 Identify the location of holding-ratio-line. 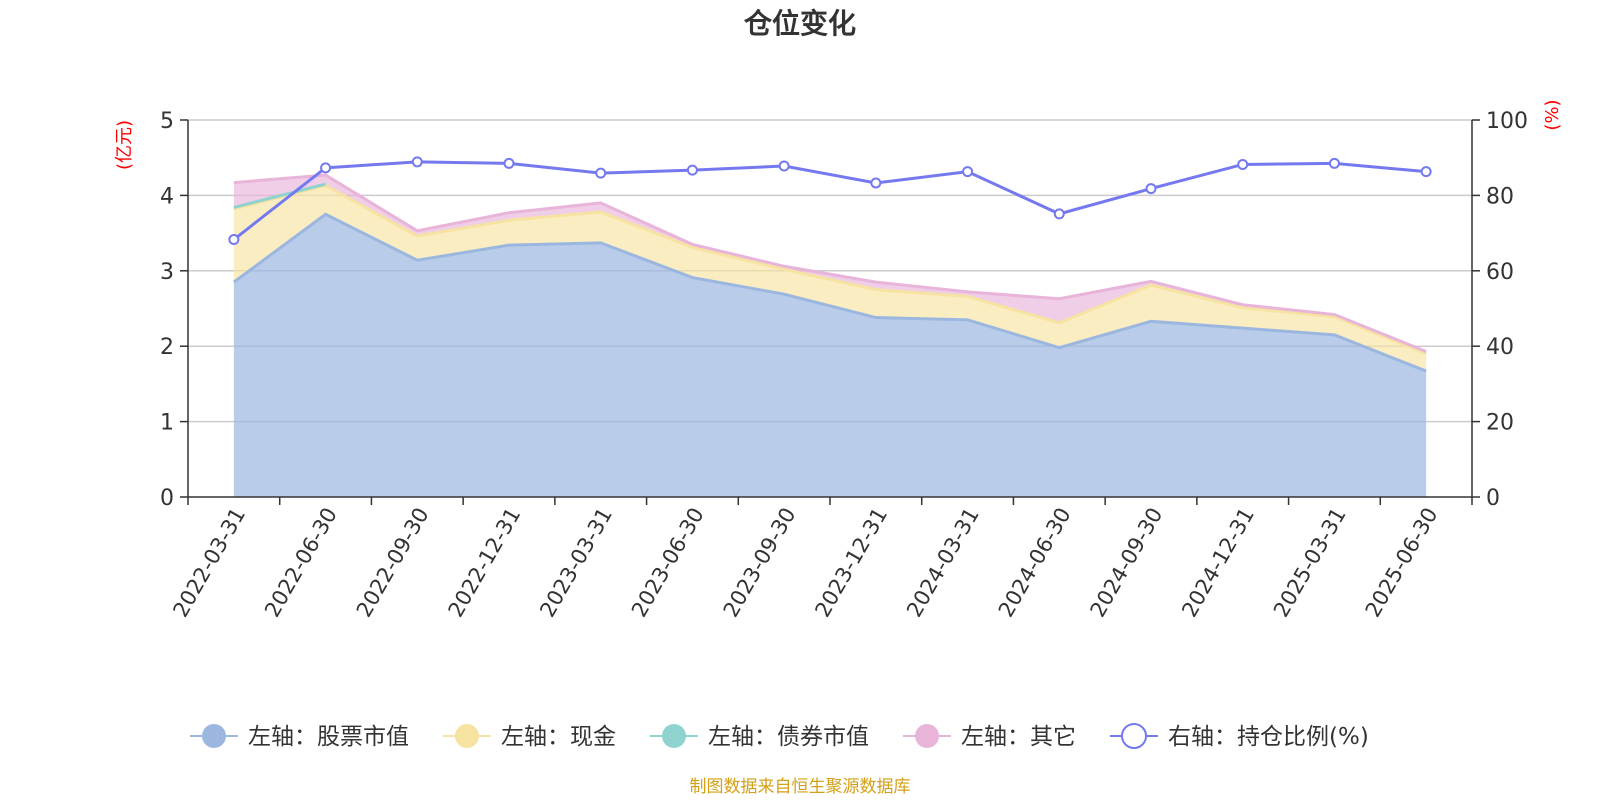
(829, 200).